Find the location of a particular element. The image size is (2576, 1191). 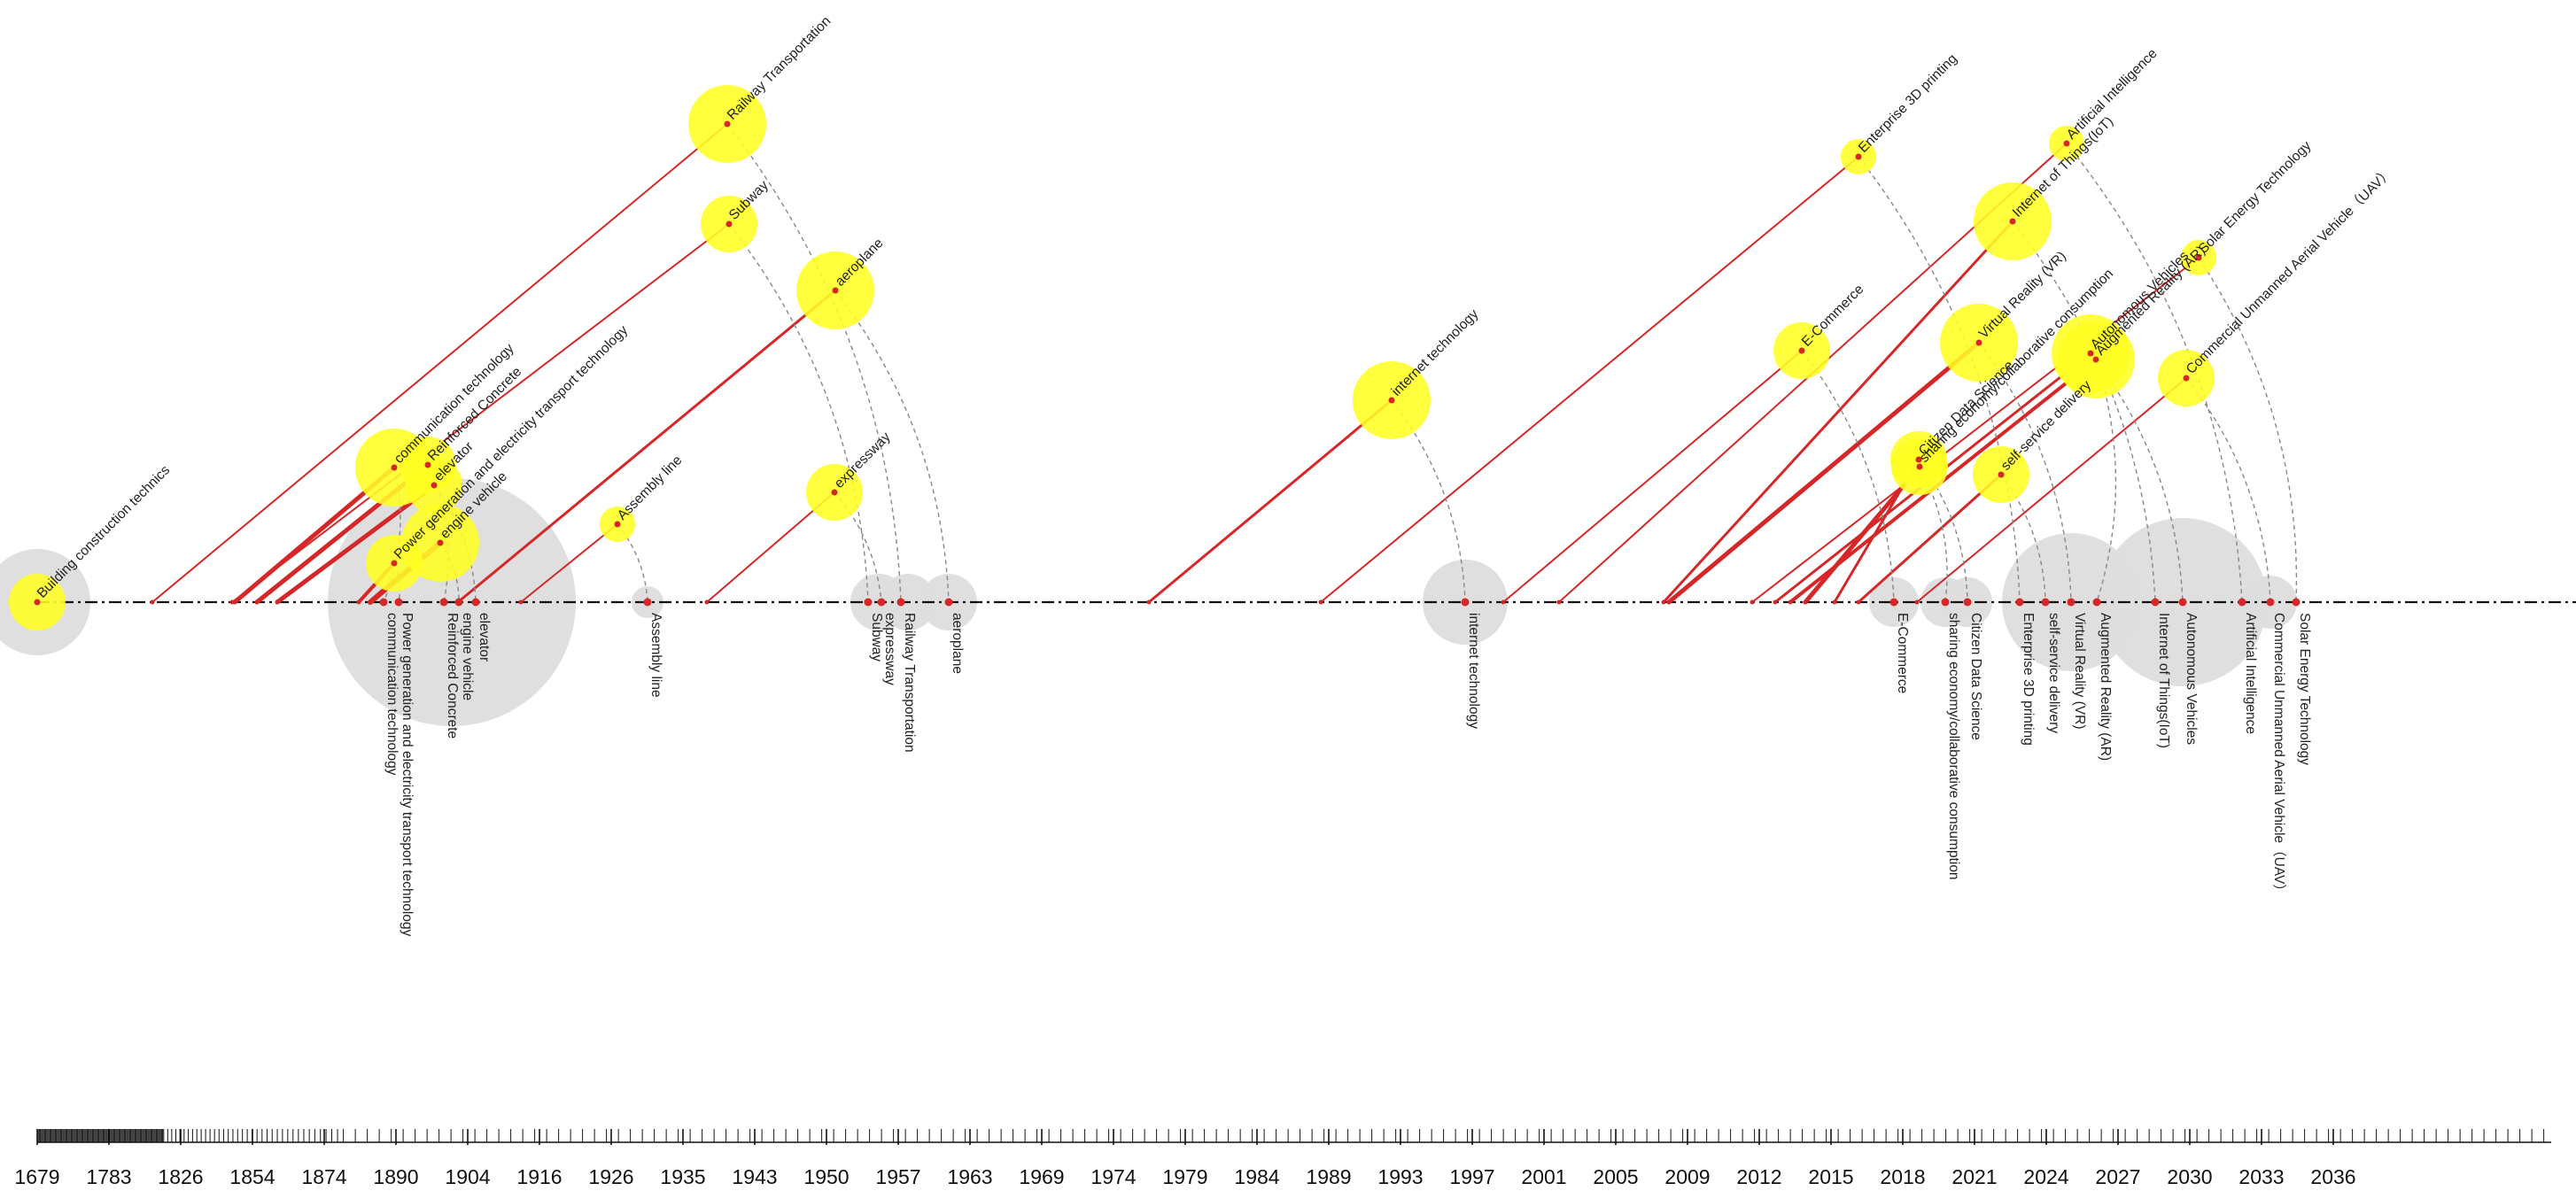

event-top-label: E-Commerce is located at coordinates (1833, 316).